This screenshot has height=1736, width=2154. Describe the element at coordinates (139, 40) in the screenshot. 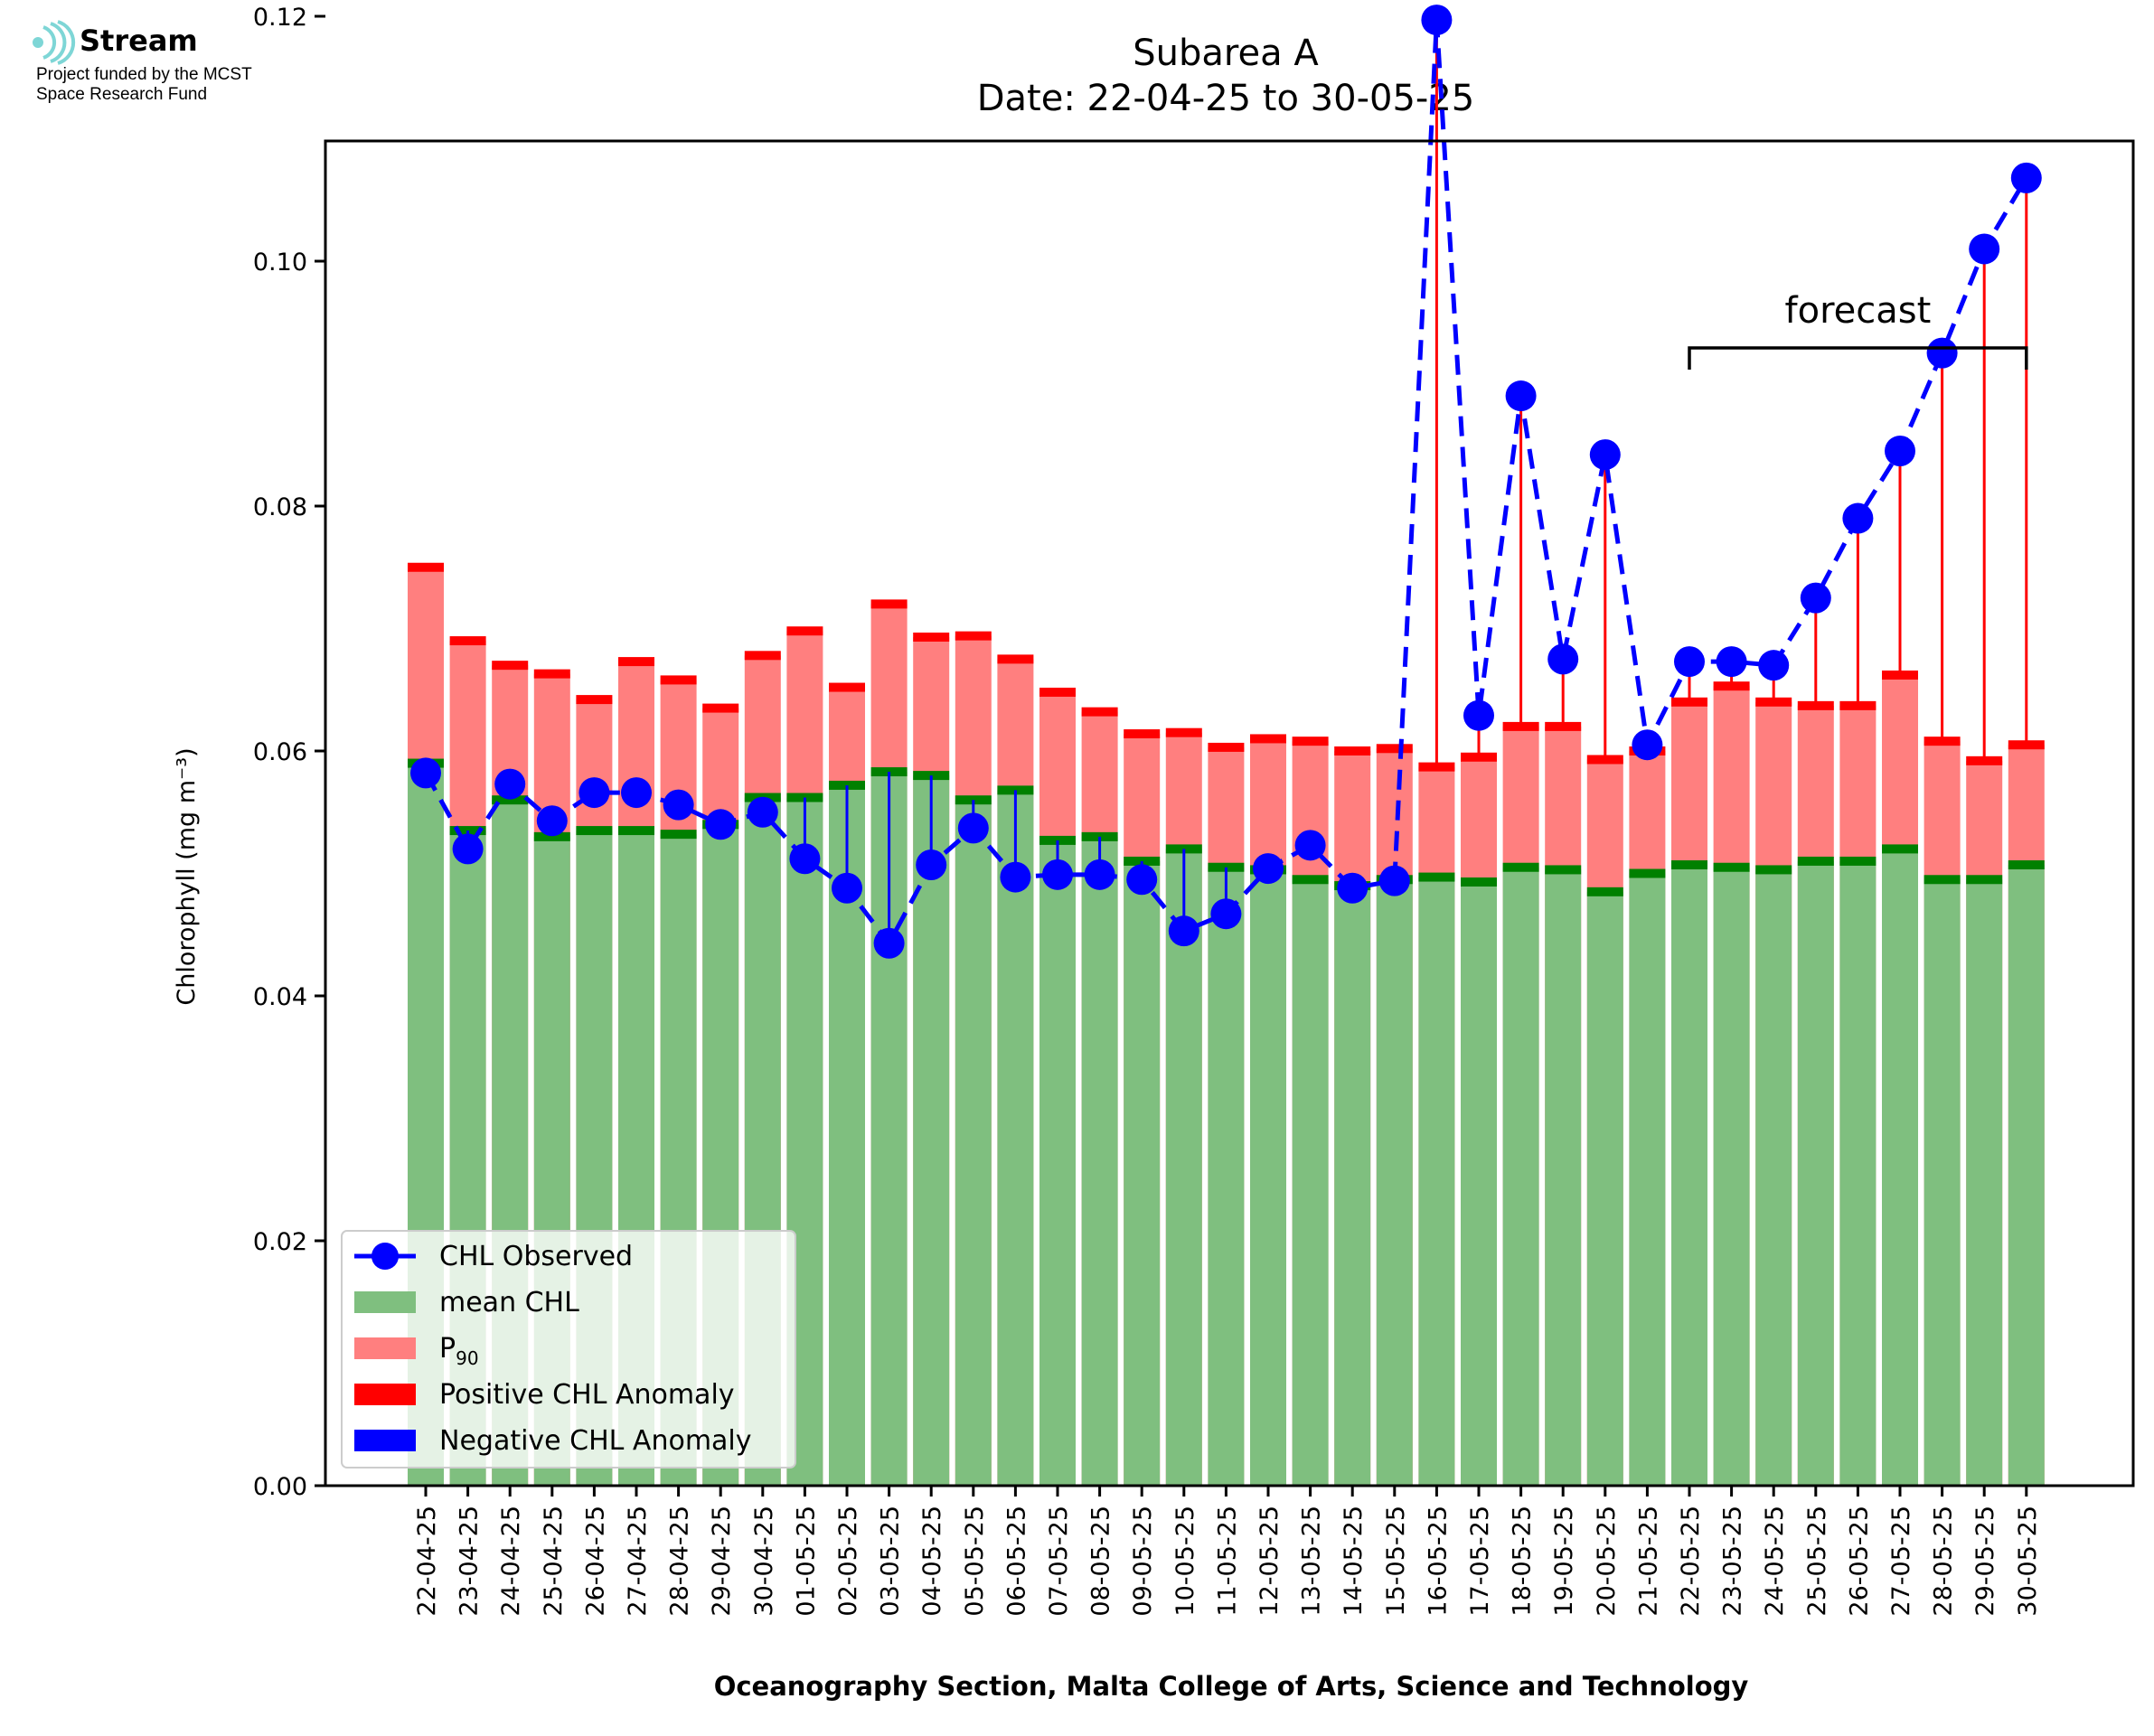

I see `logo-name: Stream` at that location.